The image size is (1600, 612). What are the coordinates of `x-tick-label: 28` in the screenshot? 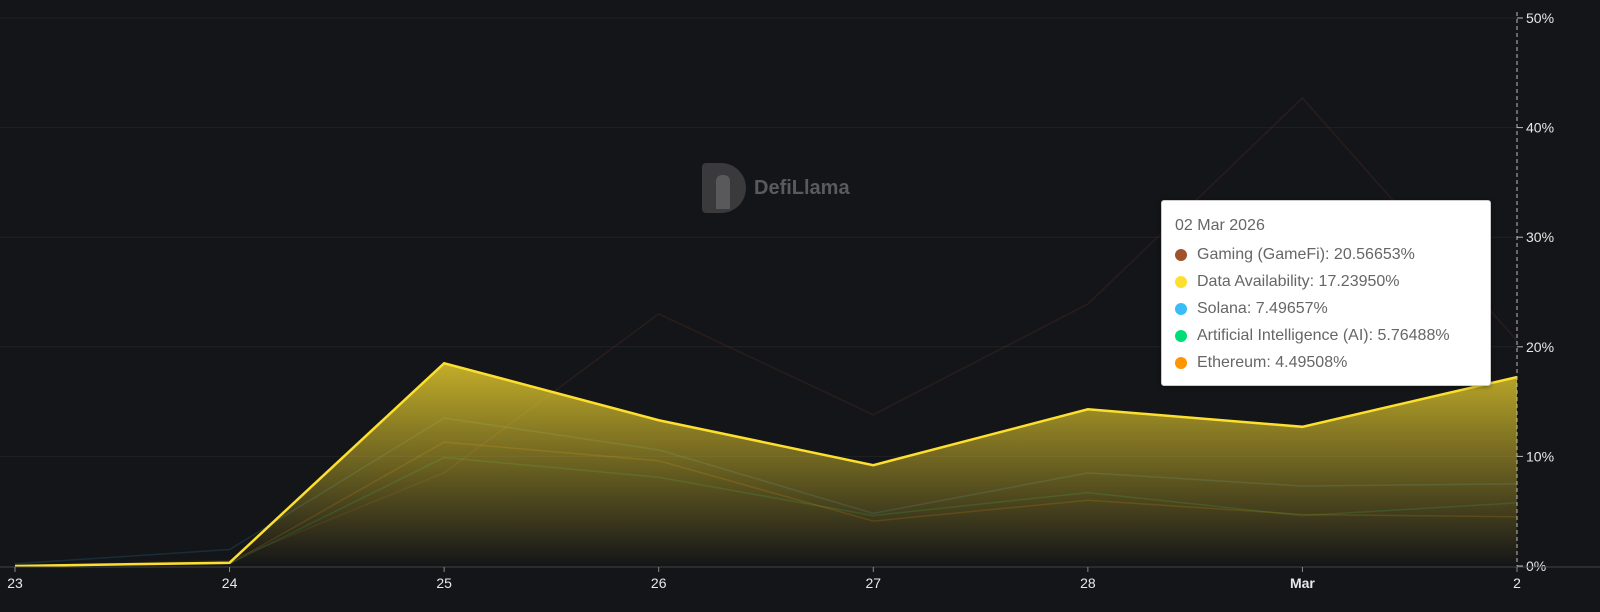 It's located at (1088, 583).